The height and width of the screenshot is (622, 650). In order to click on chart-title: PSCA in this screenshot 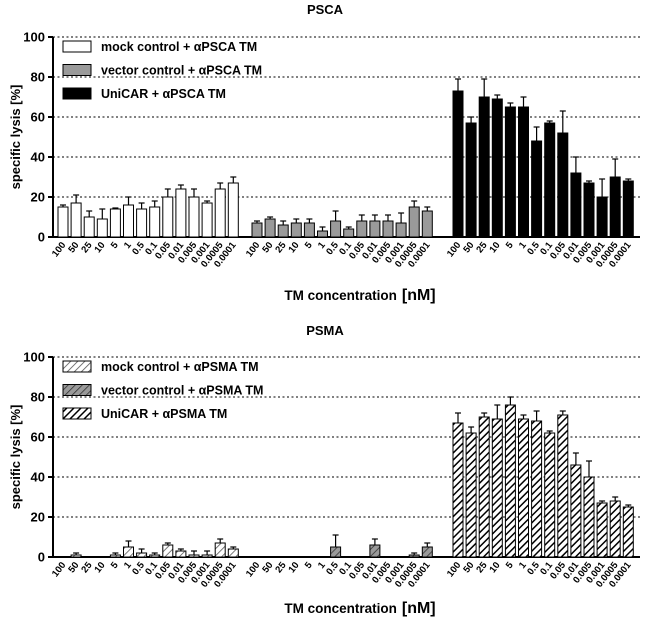, I will do `click(325, 9)`.